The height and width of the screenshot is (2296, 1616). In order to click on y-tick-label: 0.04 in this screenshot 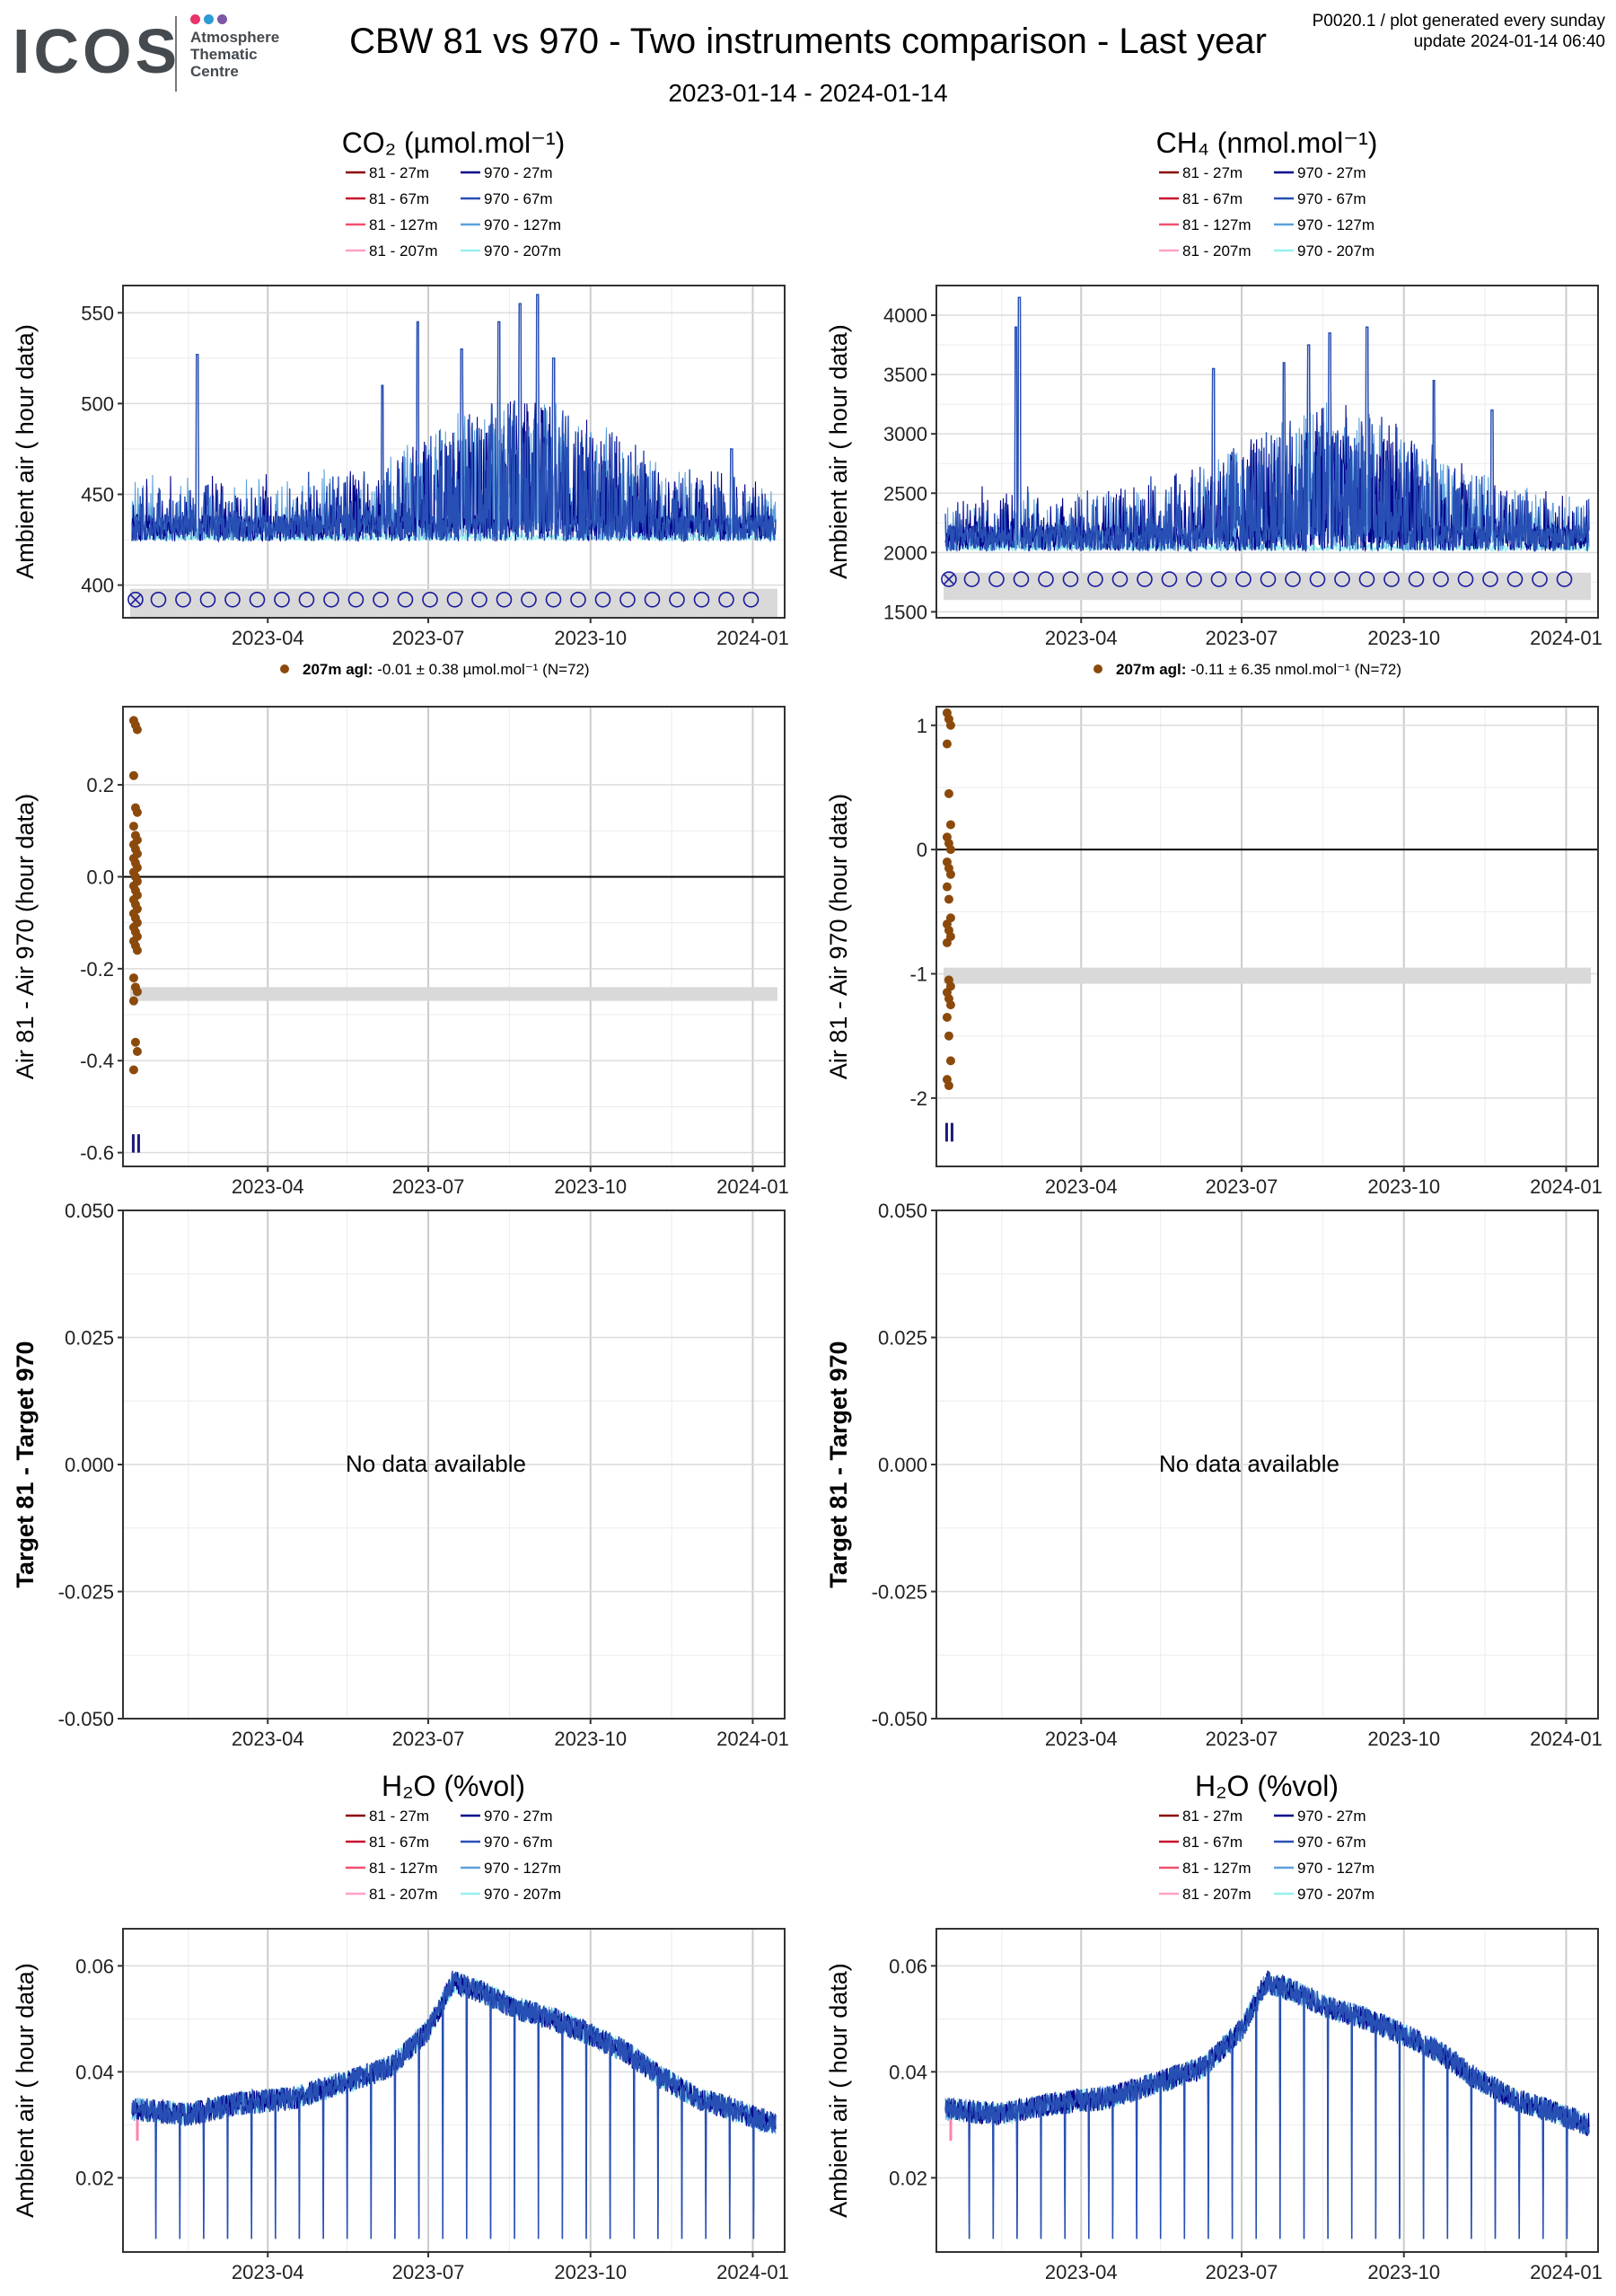, I will do `click(908, 2072)`.